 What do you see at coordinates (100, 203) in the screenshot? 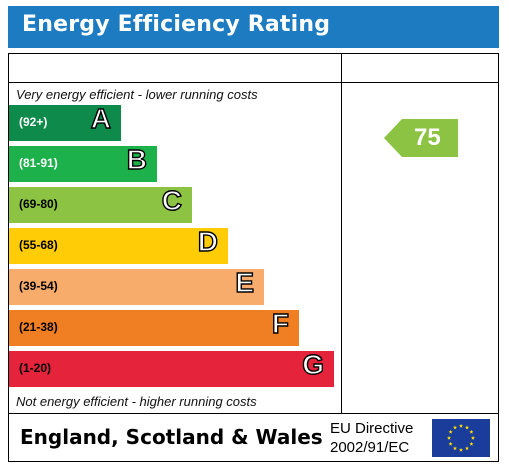
I see `band-c: (69-80) C` at bounding box center [100, 203].